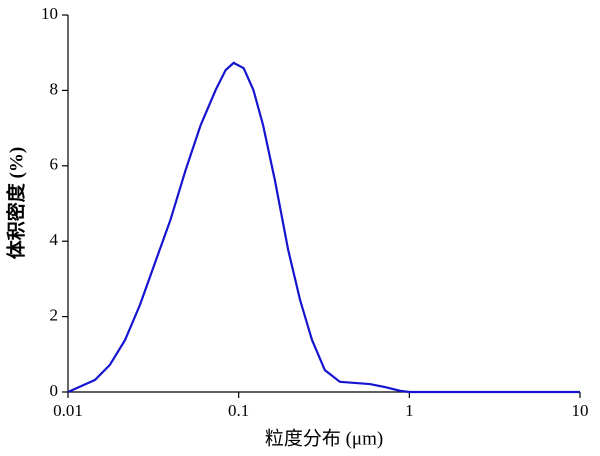  What do you see at coordinates (54, 239) in the screenshot?
I see `y-tick-label: 4` at bounding box center [54, 239].